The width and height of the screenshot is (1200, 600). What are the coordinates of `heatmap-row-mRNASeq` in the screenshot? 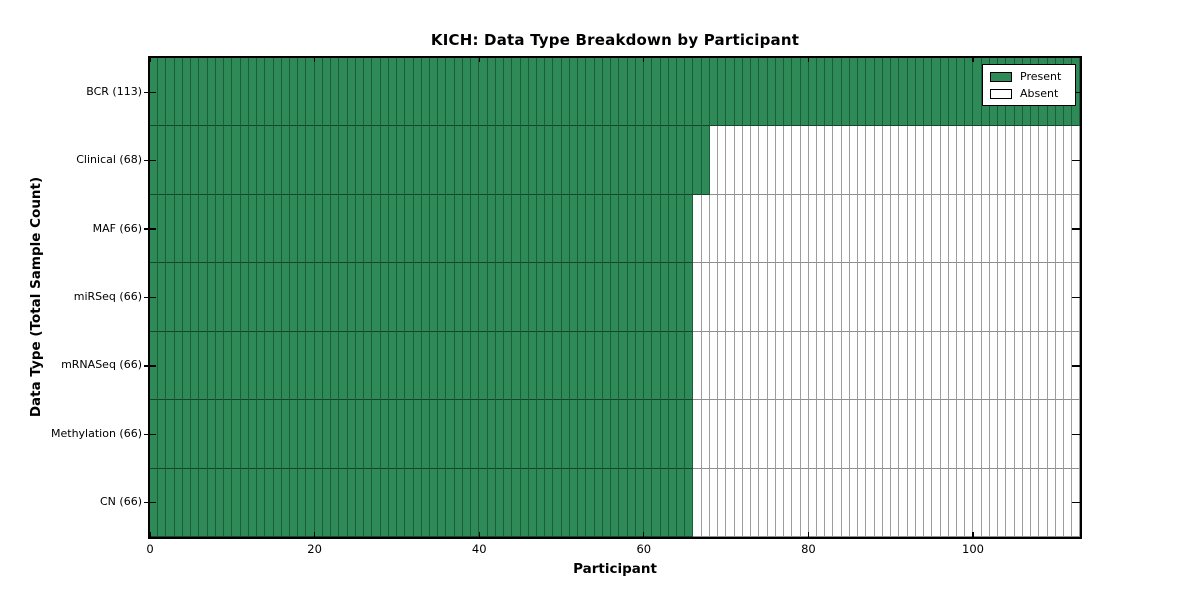 It's located at (615, 366).